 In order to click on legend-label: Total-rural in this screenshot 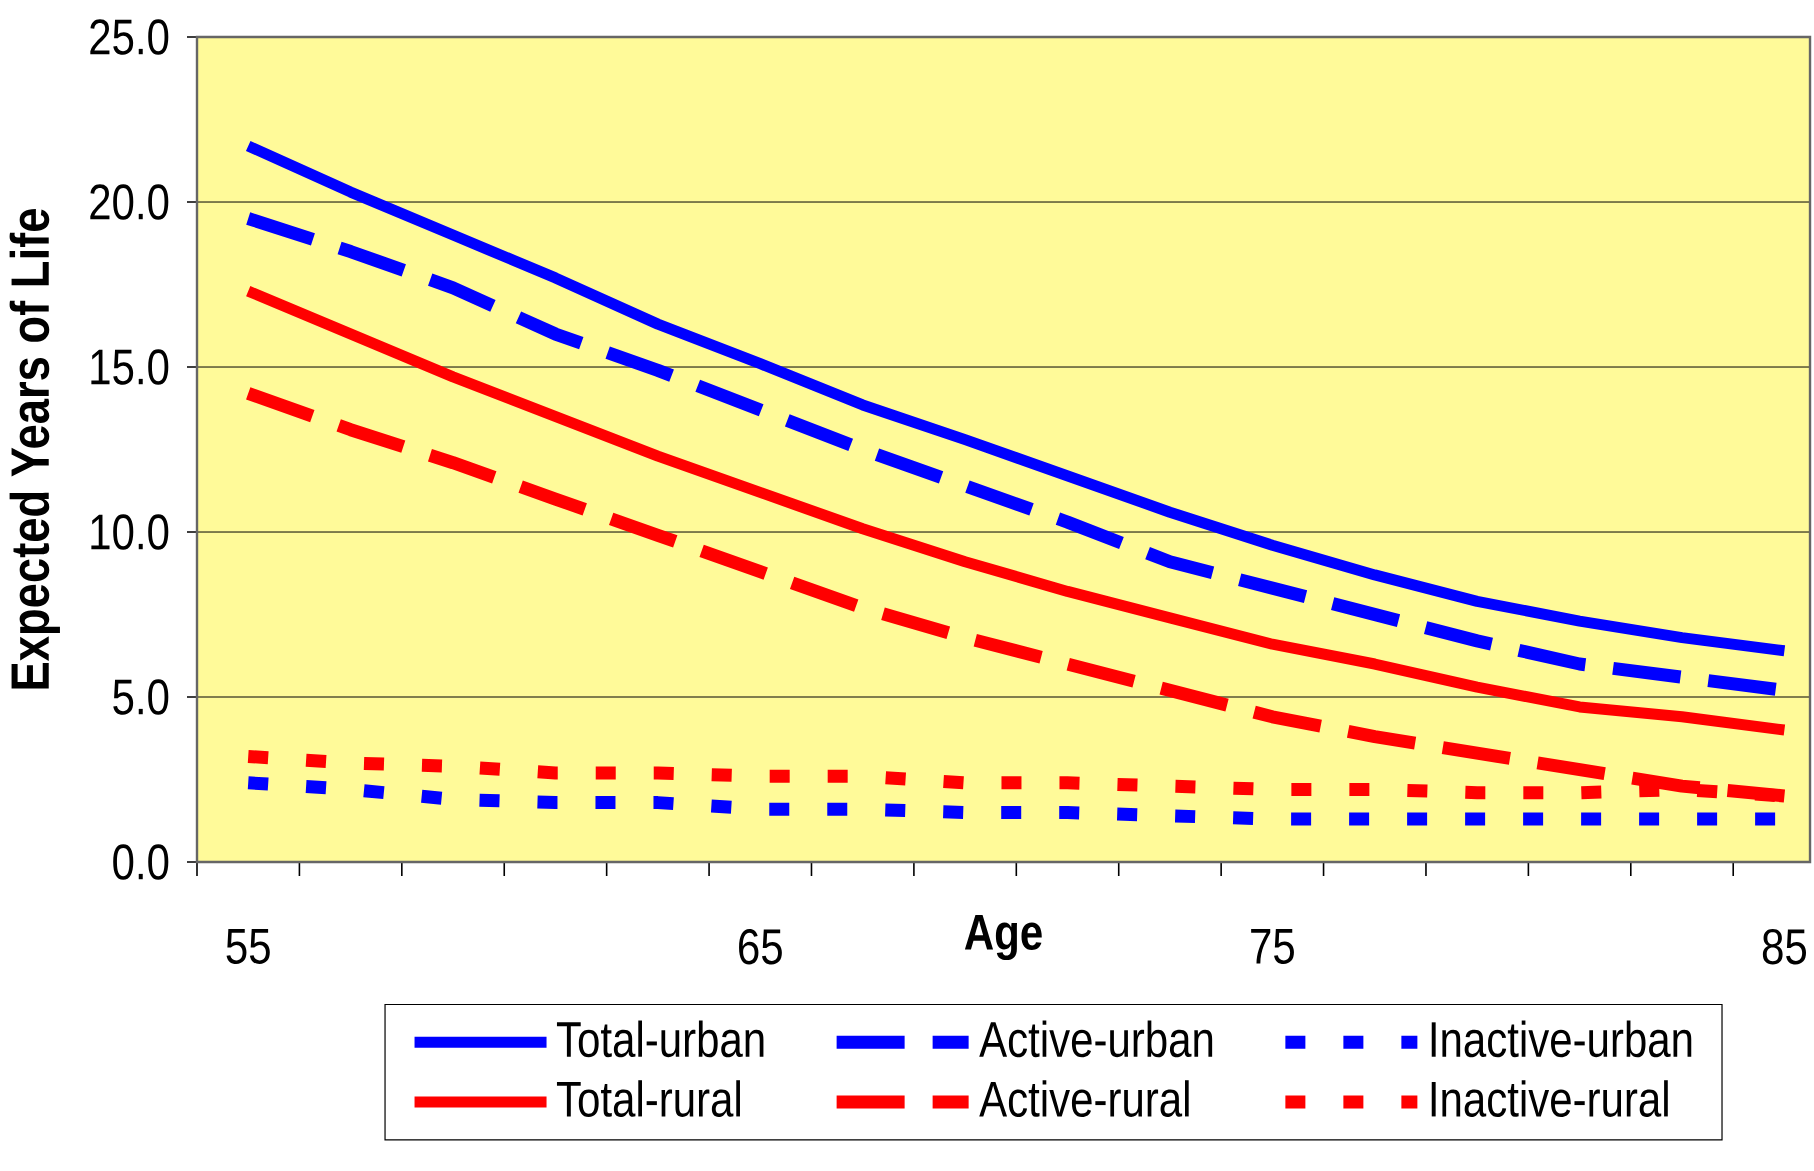, I will do `click(648, 1098)`.